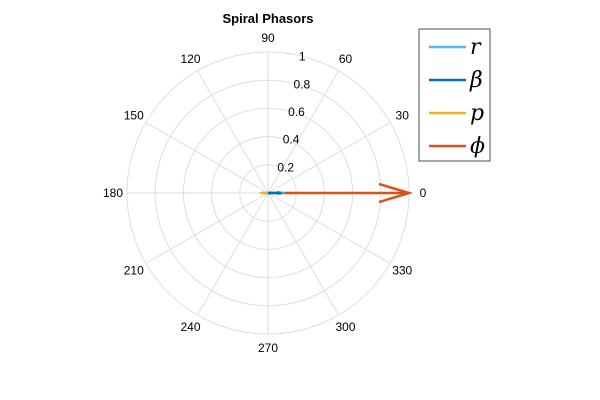 The image size is (600, 400). Describe the element at coordinates (113, 193) in the screenshot. I see `theta-tick-label: 180` at that location.